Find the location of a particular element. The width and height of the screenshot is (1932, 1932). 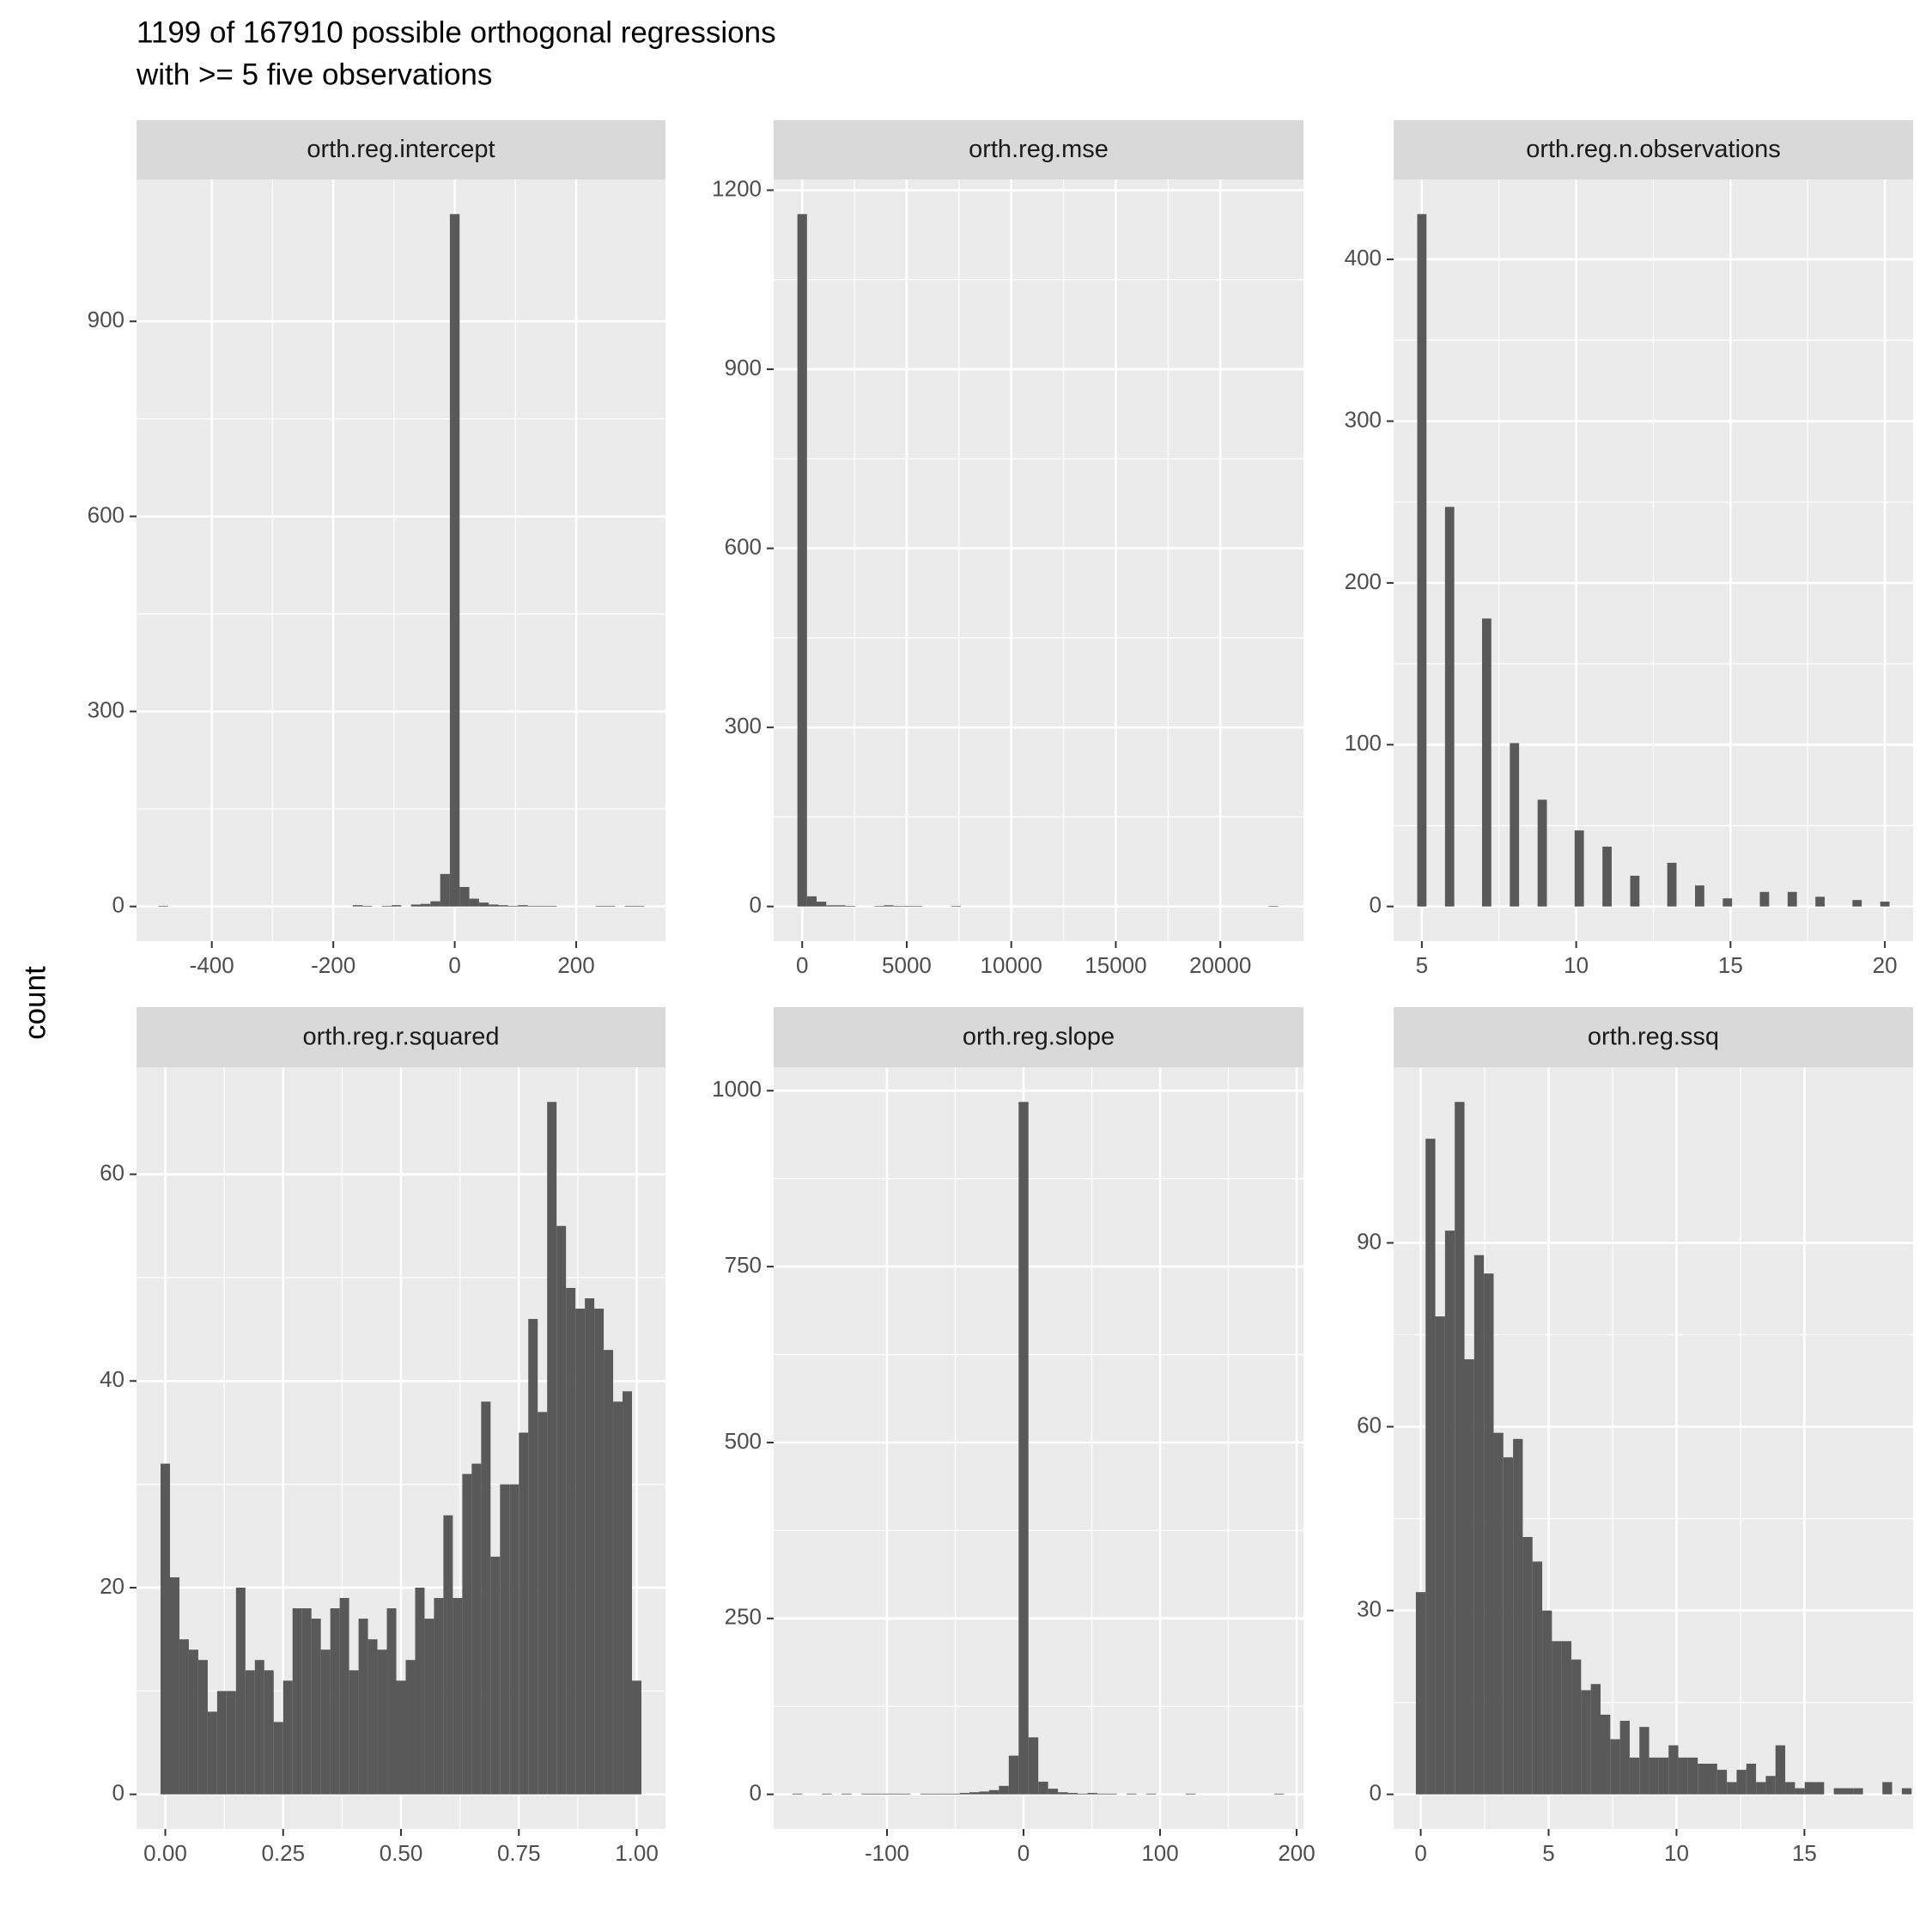

strip-label: orth.reg.r.squared is located at coordinates (401, 1038).